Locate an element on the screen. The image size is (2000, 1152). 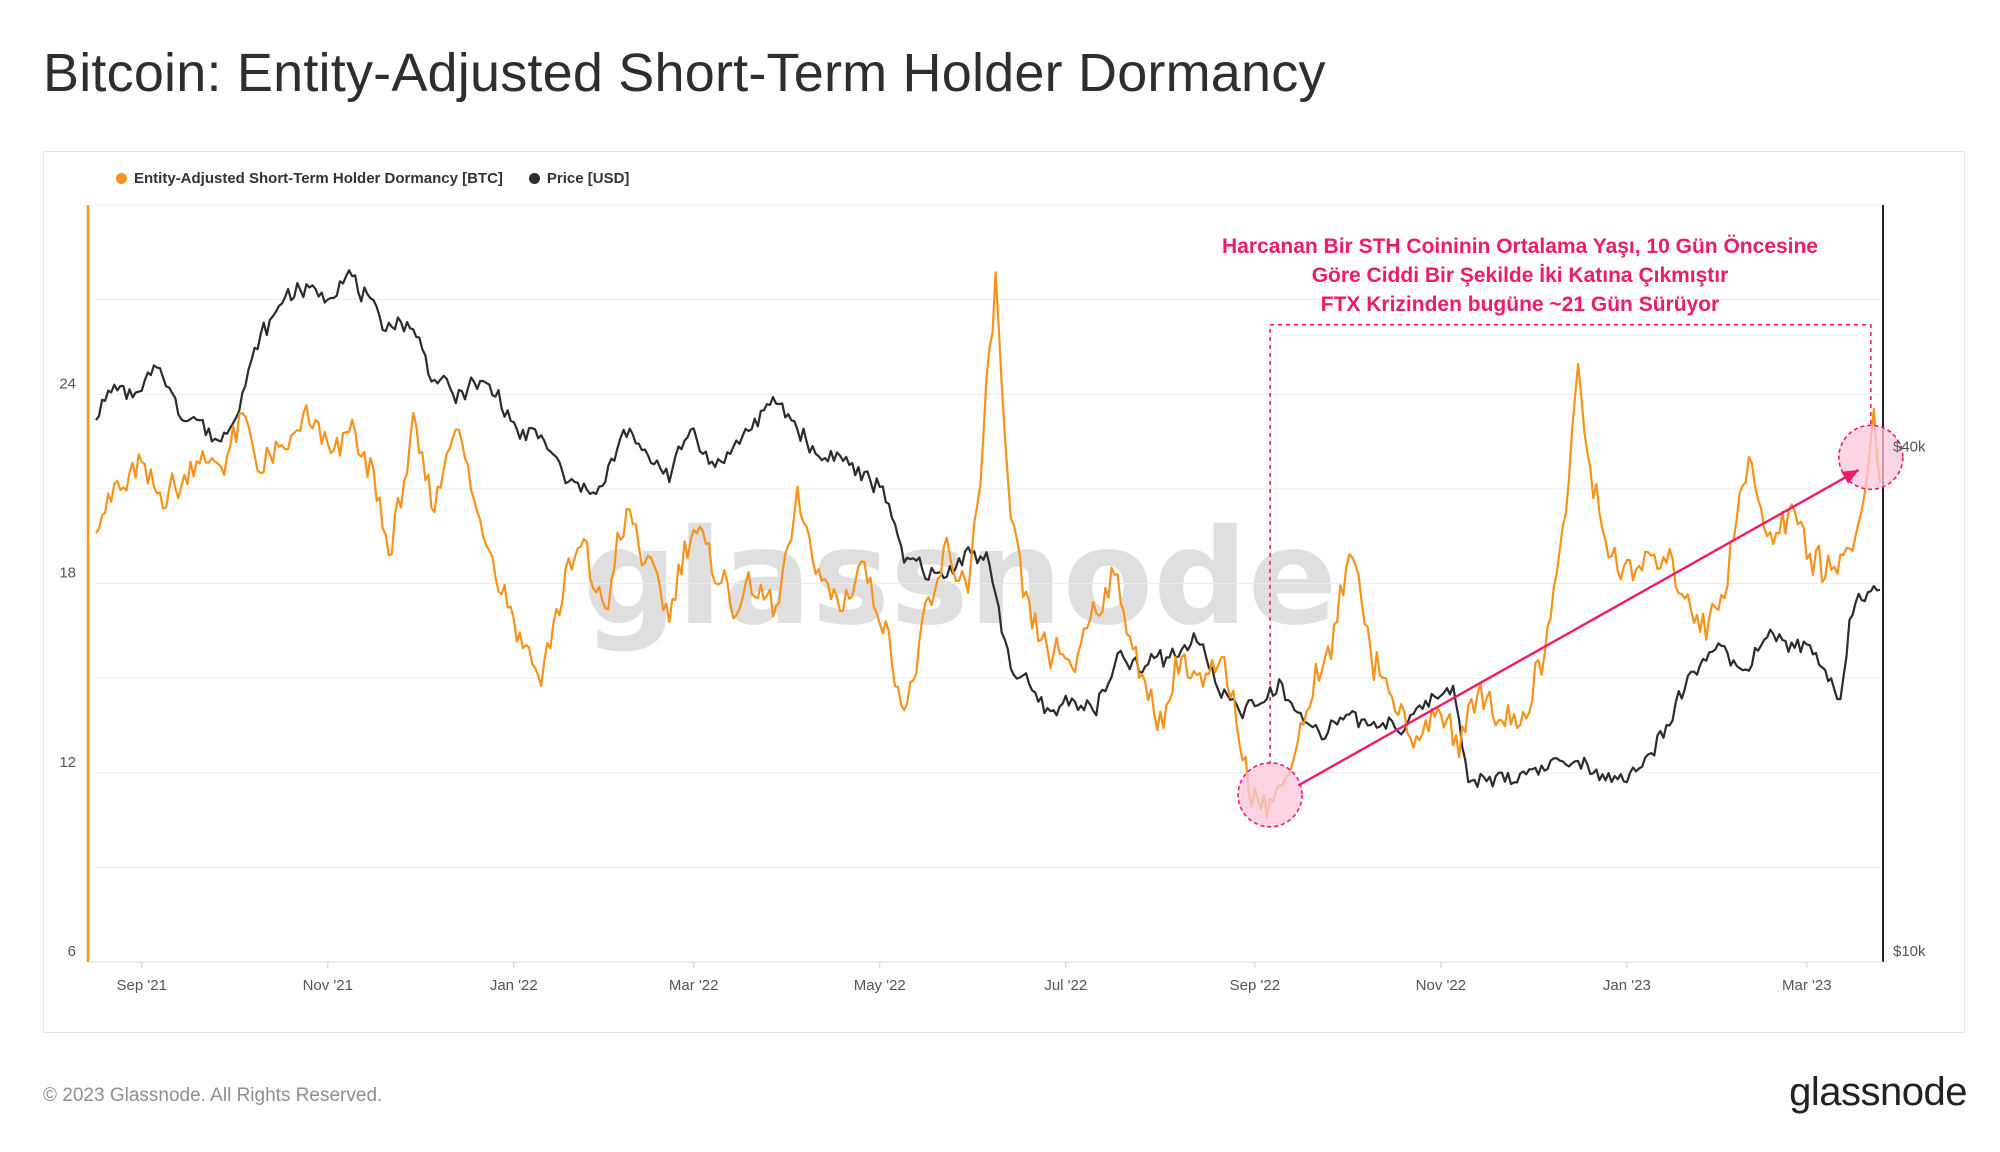
y-left-tick-label: 6 is located at coordinates (72, 951).